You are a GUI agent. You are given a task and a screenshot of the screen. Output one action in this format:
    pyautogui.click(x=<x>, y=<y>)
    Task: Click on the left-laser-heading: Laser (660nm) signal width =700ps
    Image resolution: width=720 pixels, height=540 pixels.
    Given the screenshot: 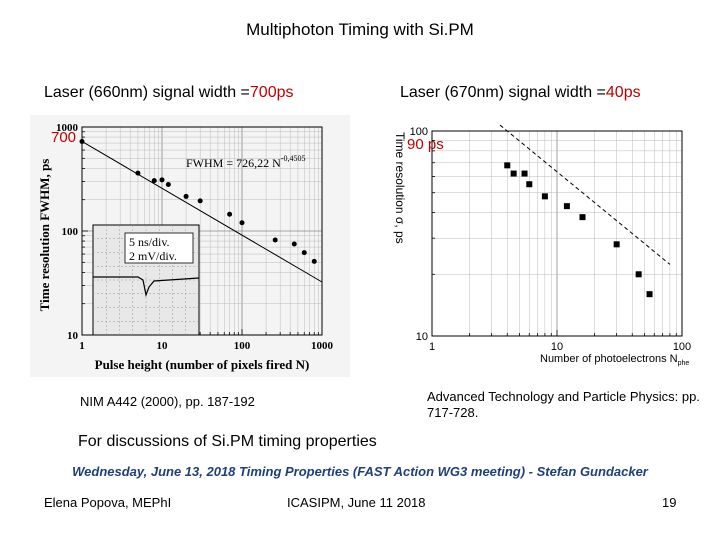 What is the action you would take?
    pyautogui.click(x=168, y=93)
    